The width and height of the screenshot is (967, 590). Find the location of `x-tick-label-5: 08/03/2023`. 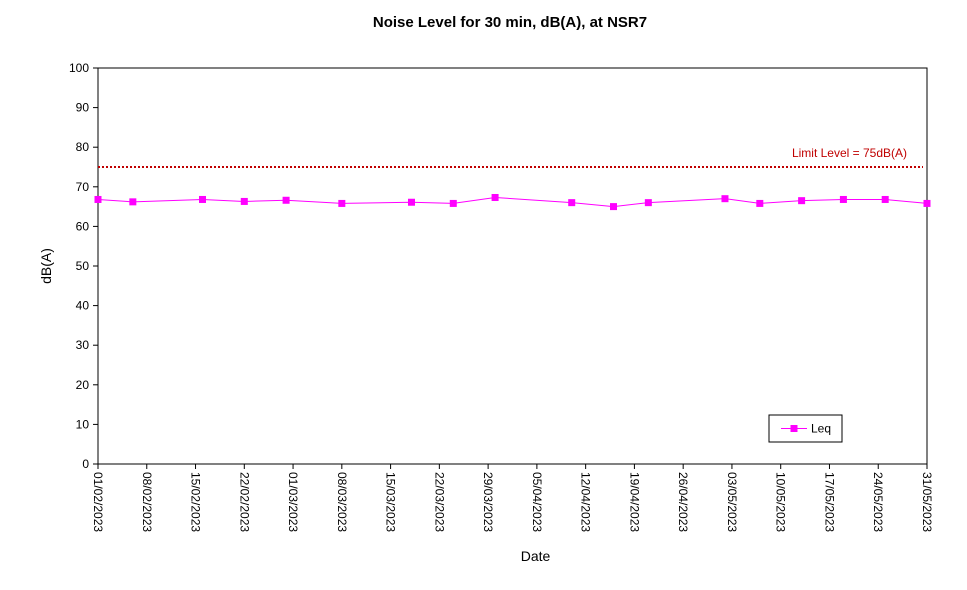

x-tick-label-5: 08/03/2023 is located at coordinates (342, 502).